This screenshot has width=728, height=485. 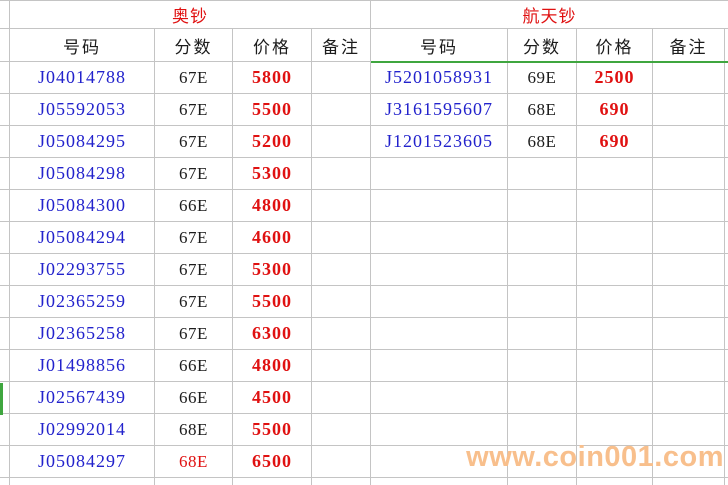 What do you see at coordinates (82, 174) in the screenshot?
I see `cell-left-number: J05084298` at bounding box center [82, 174].